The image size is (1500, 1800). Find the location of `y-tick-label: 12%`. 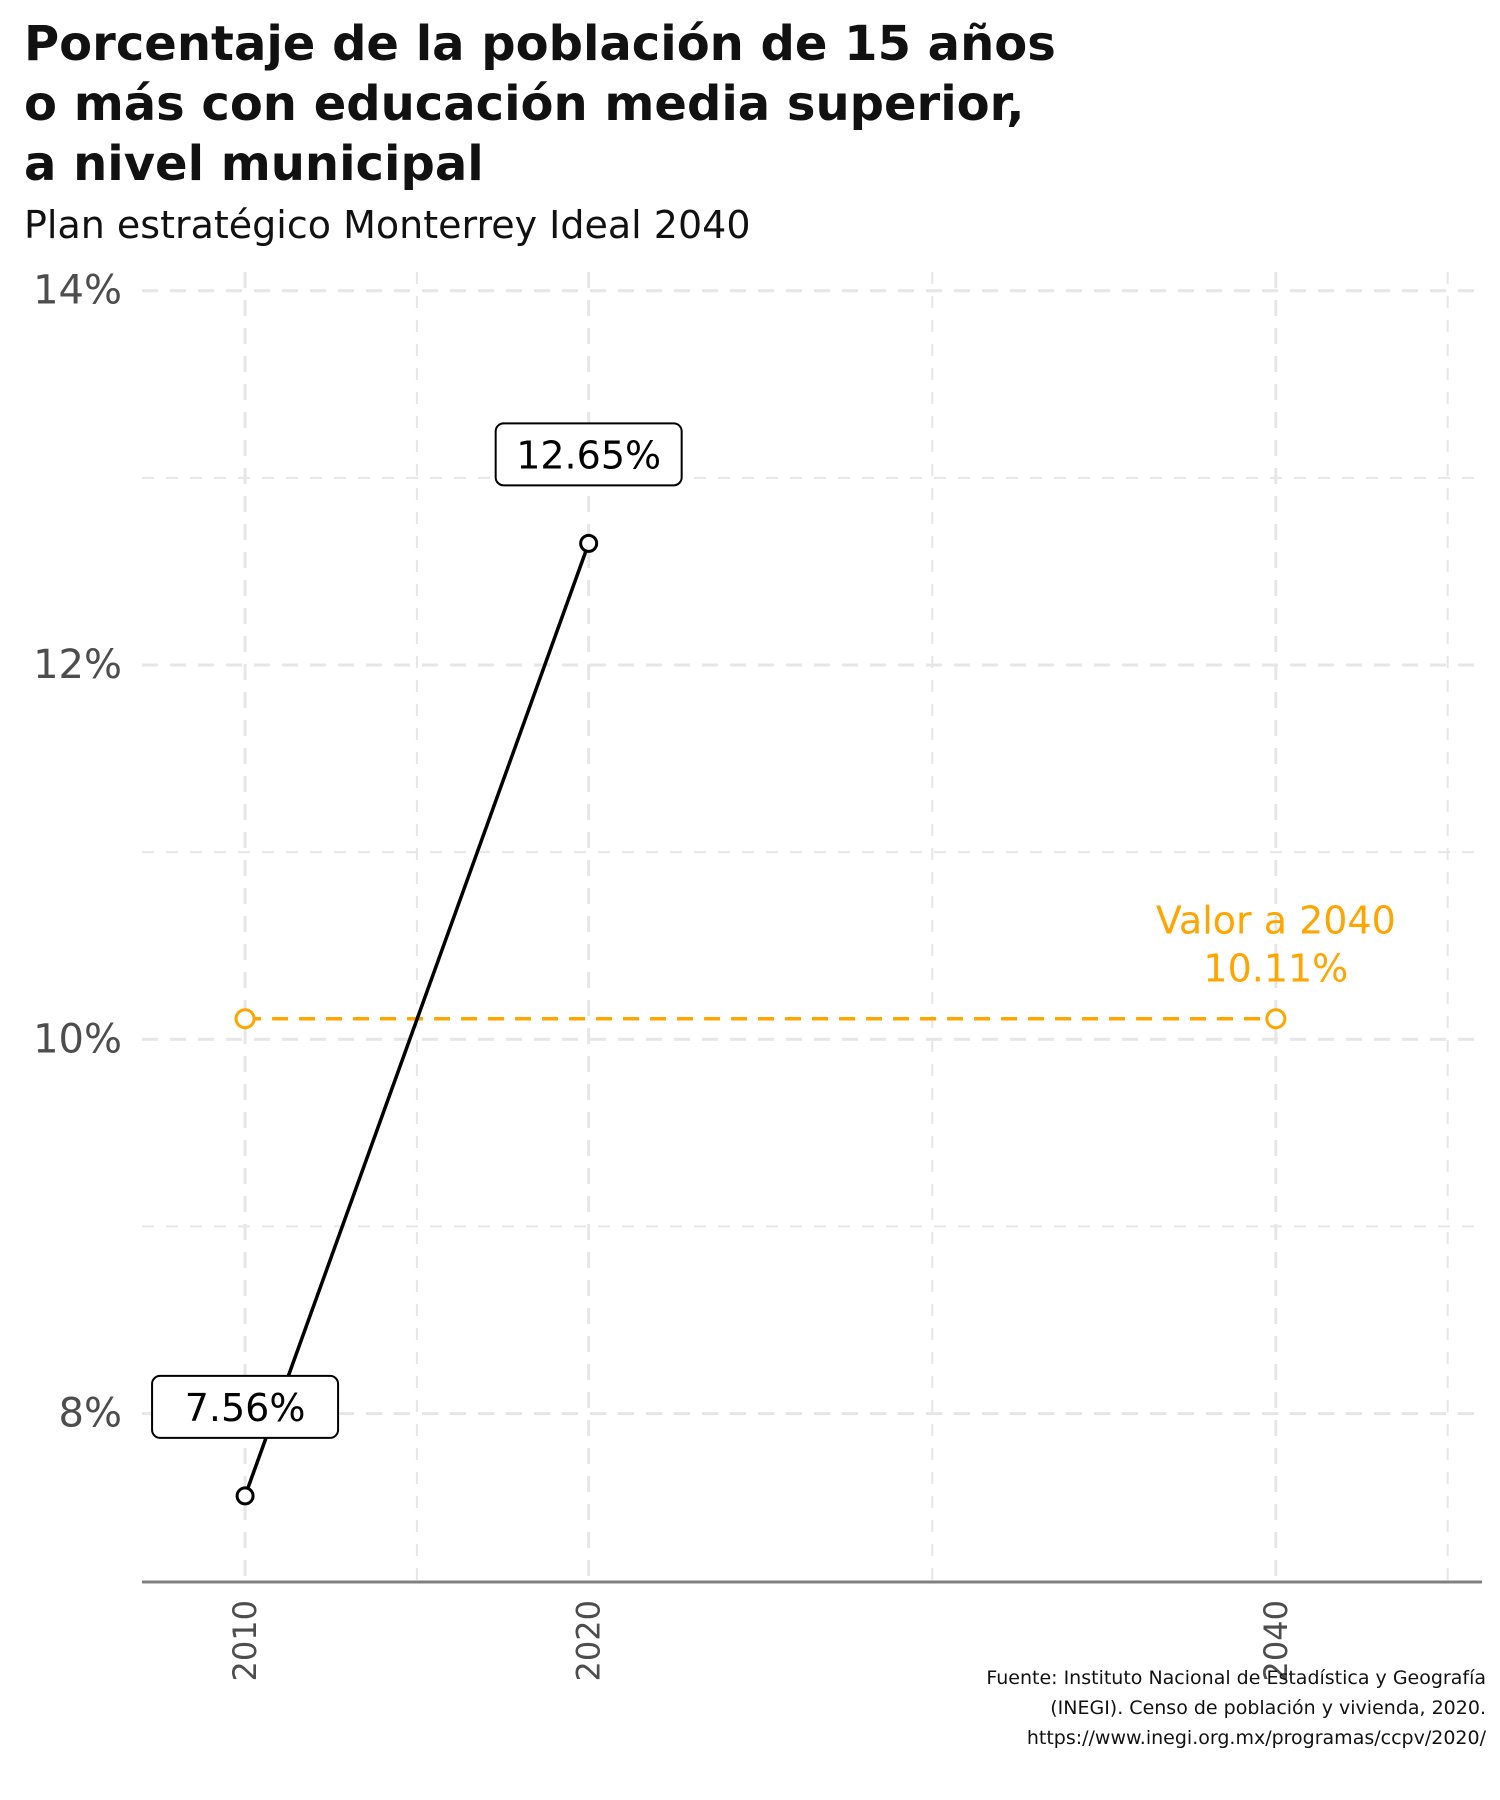

y-tick-label: 12% is located at coordinates (77, 665).